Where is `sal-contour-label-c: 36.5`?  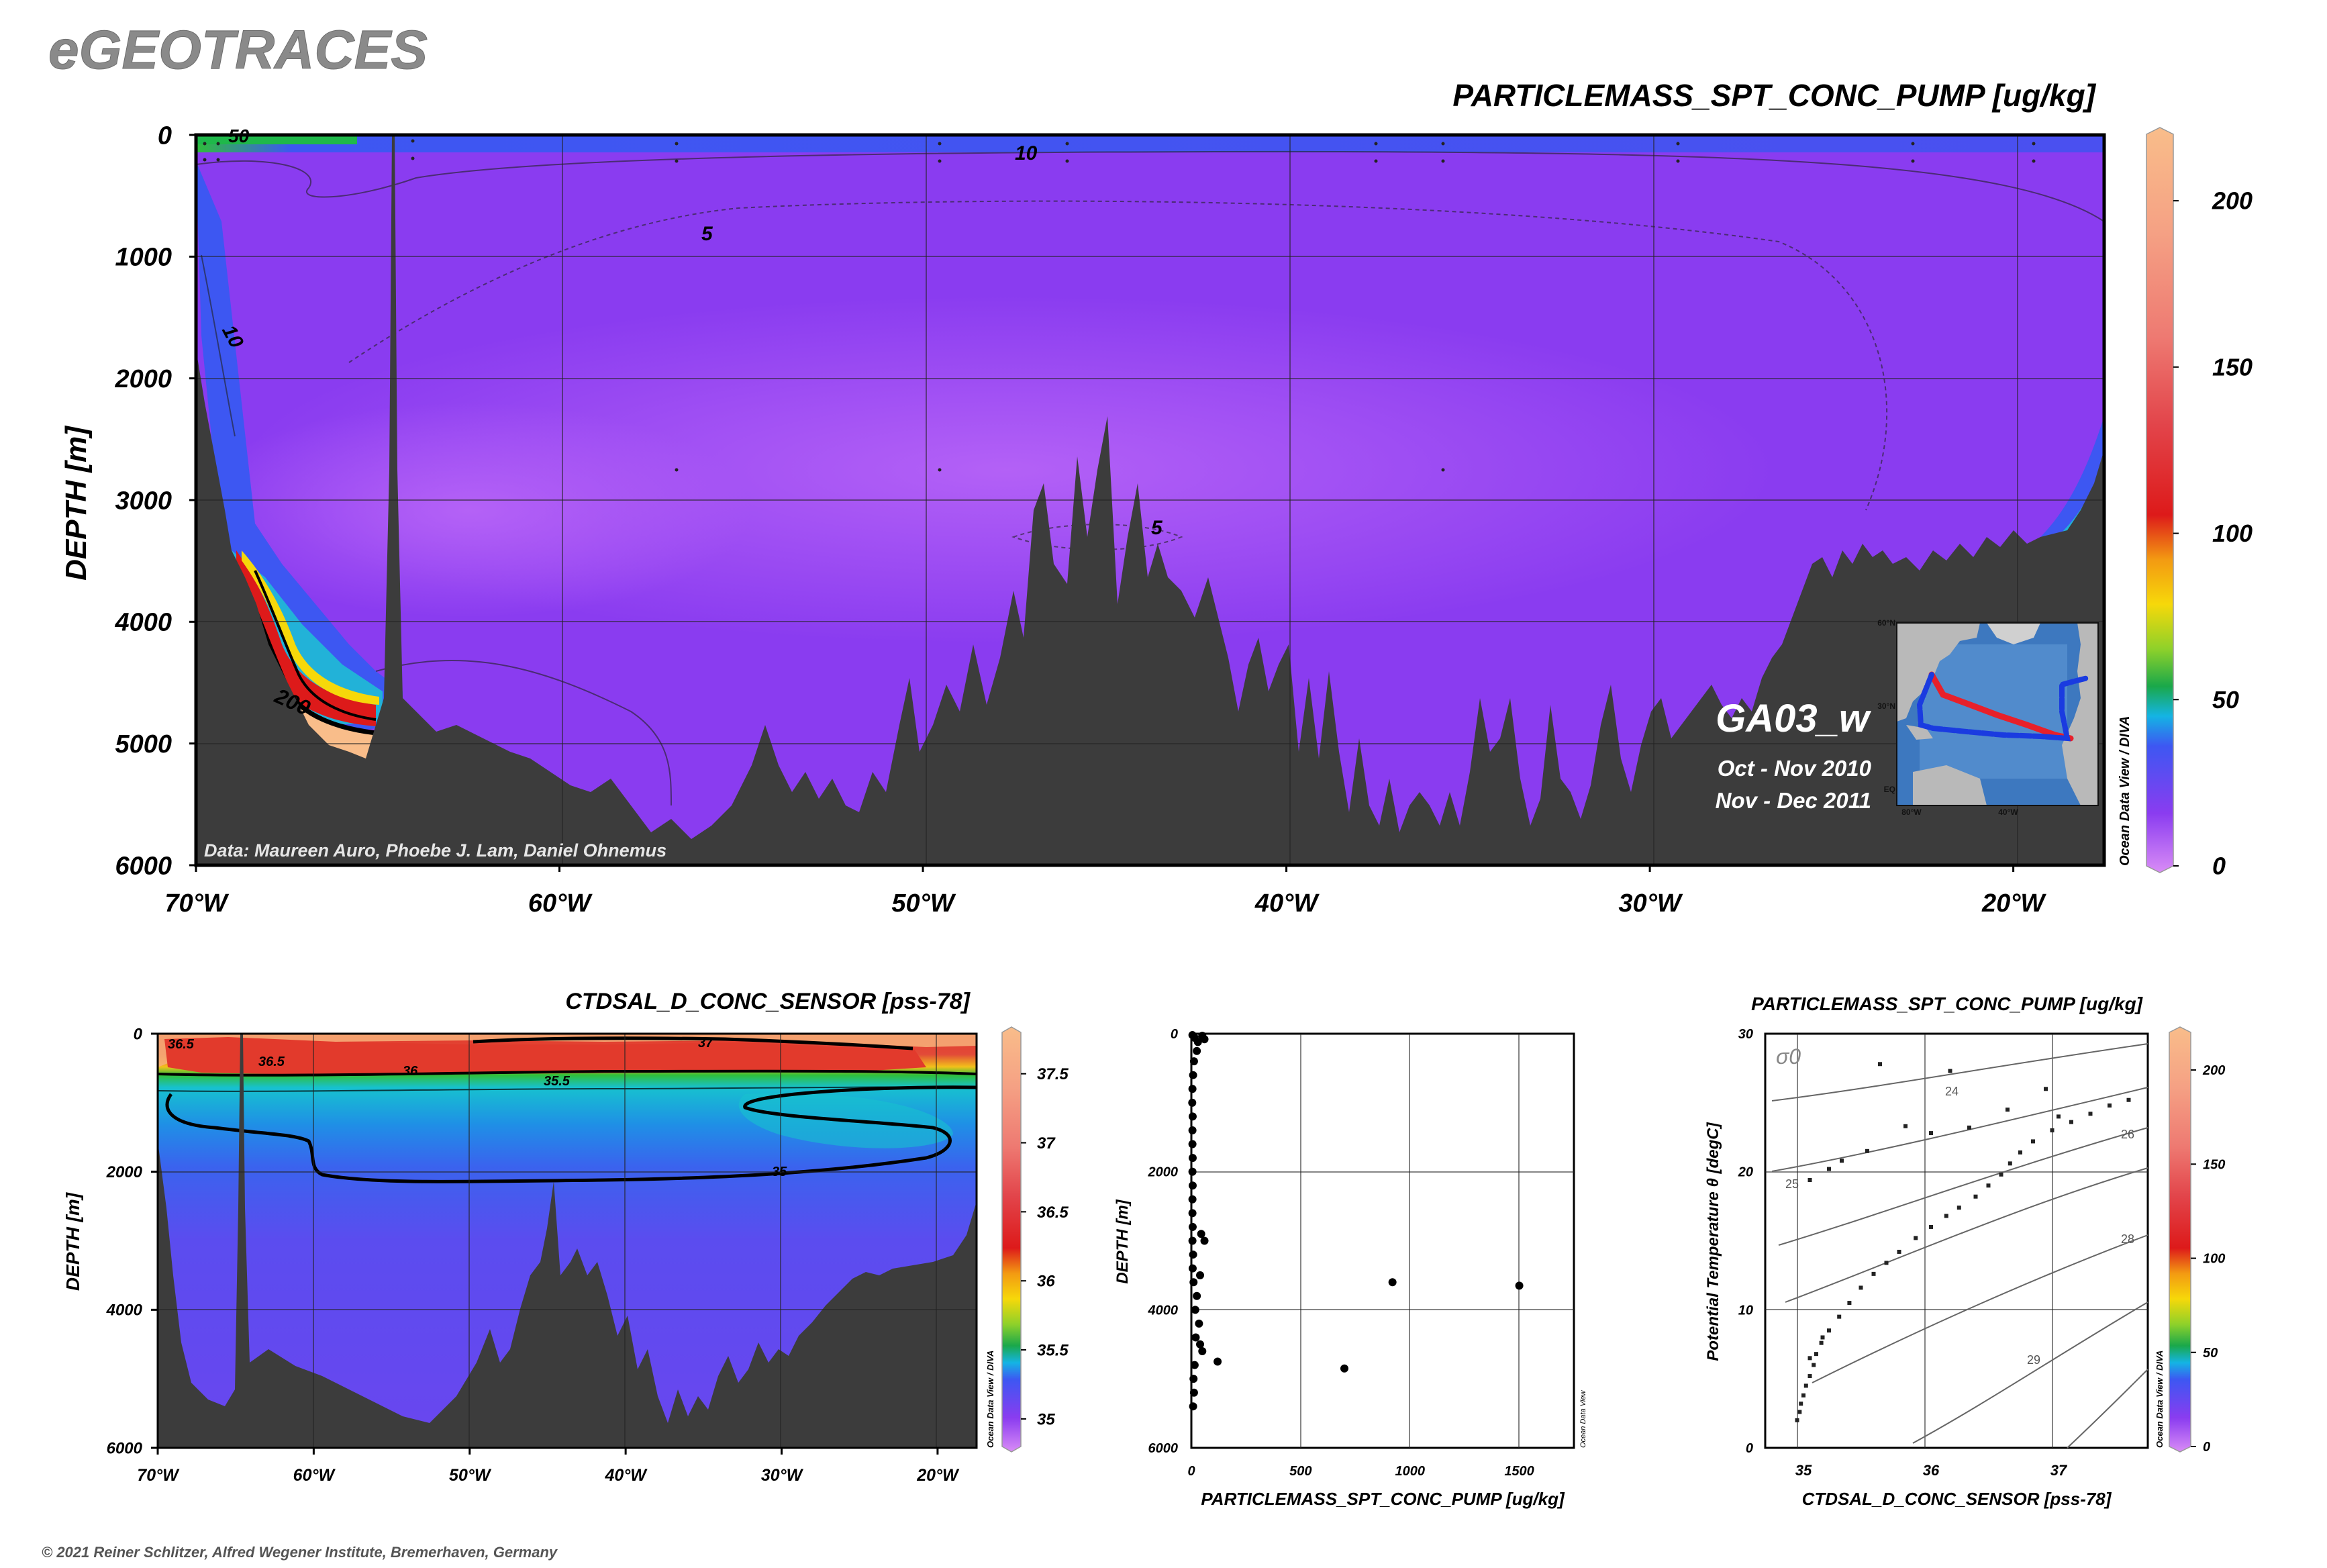 sal-contour-label-c: 36.5 is located at coordinates (271, 1062).